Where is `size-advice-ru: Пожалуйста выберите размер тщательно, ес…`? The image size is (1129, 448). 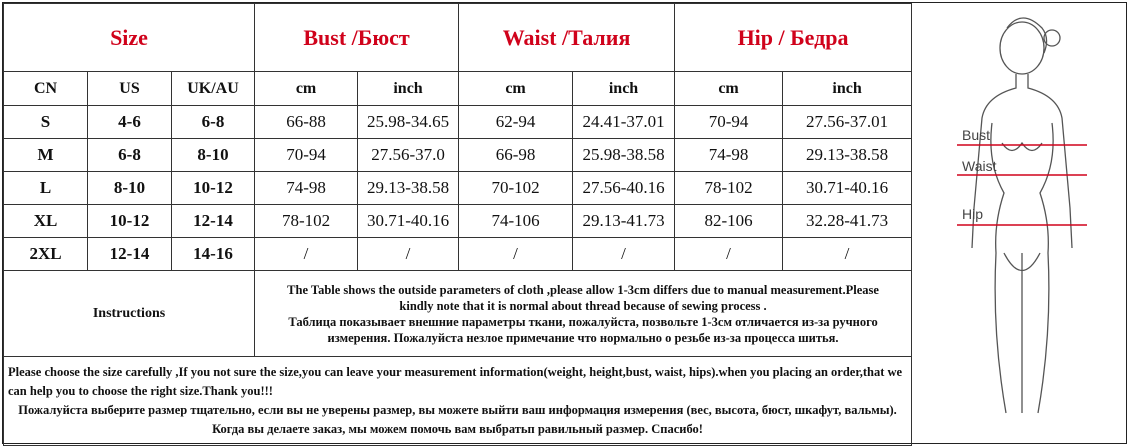 size-advice-ru: Пожалуйста выберите размер тщательно, ес… is located at coordinates (457, 419).